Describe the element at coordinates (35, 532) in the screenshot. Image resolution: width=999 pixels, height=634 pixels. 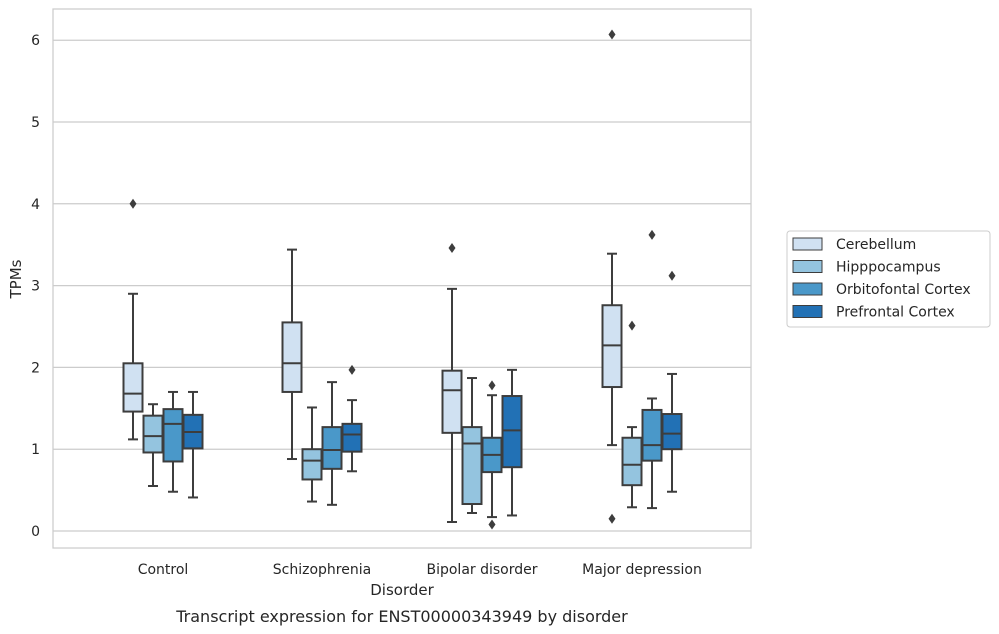
I see `y-tick-label-0: 0` at that location.